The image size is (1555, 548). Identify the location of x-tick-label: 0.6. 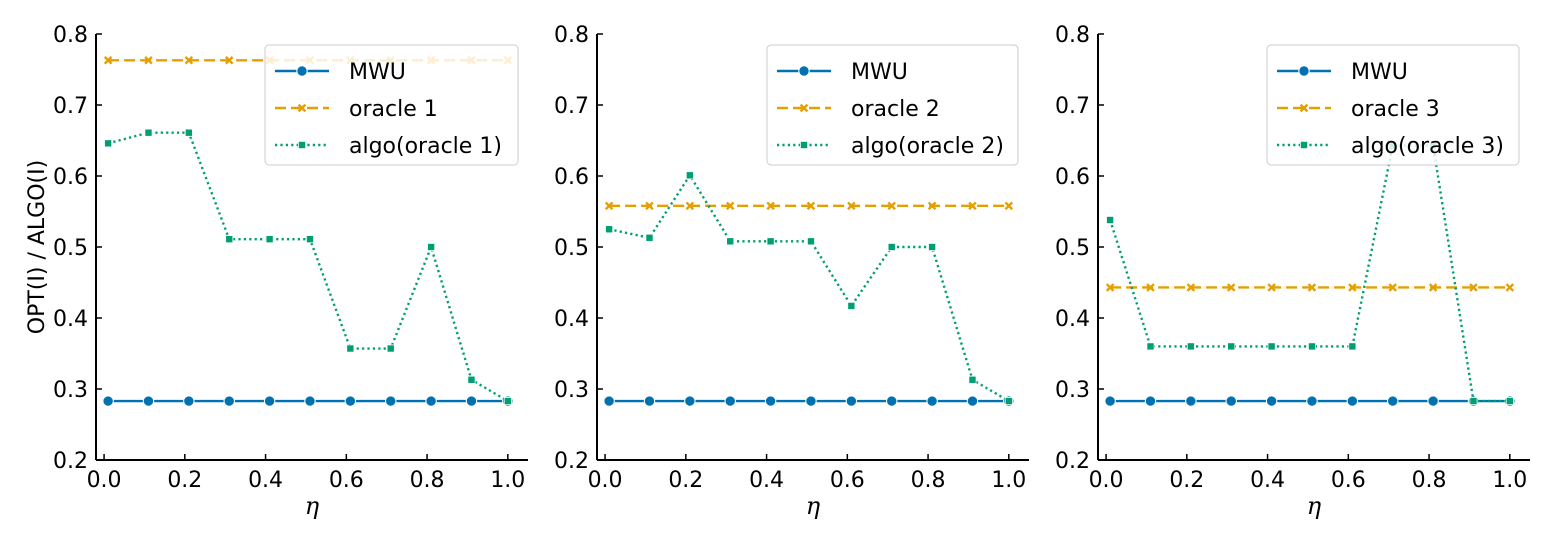
(1348, 480).